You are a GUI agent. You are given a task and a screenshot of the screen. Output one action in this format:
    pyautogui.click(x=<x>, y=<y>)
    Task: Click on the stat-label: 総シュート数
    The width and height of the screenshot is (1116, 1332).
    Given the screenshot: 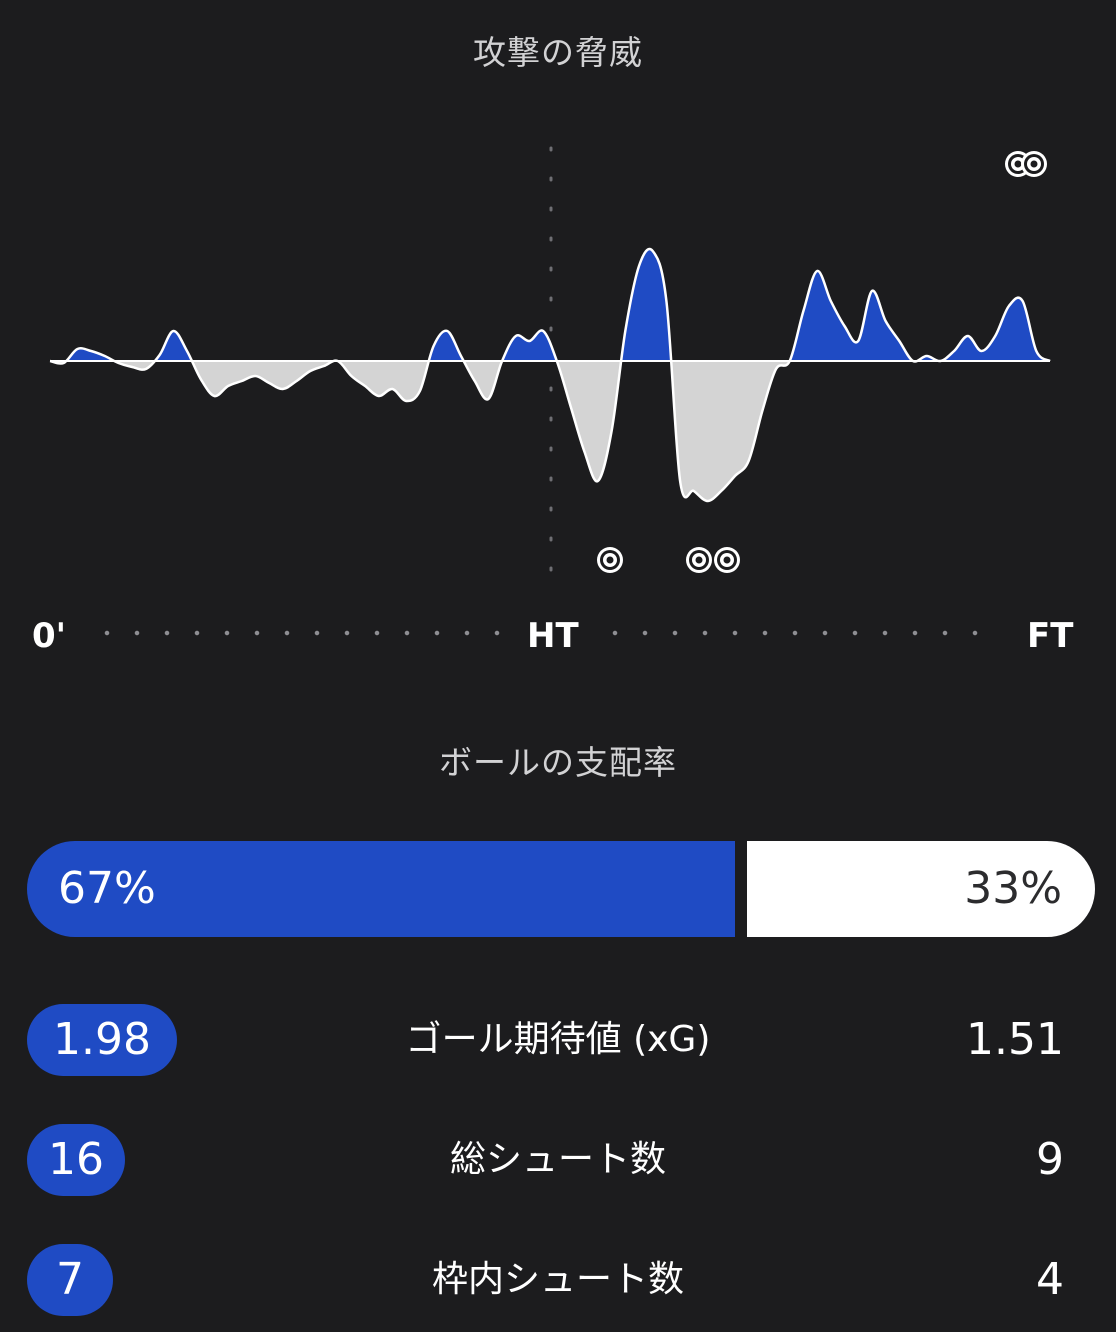 What is the action you would take?
    pyautogui.click(x=557, y=1159)
    